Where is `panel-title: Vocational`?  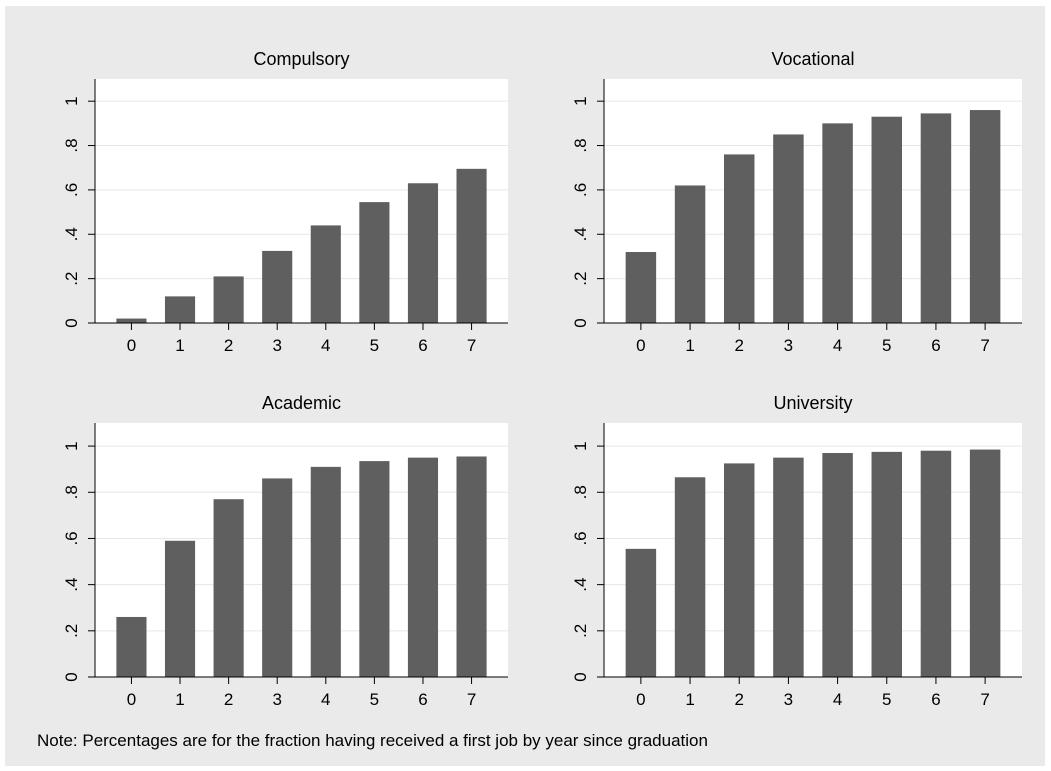
panel-title: Vocational is located at coordinates (812, 59).